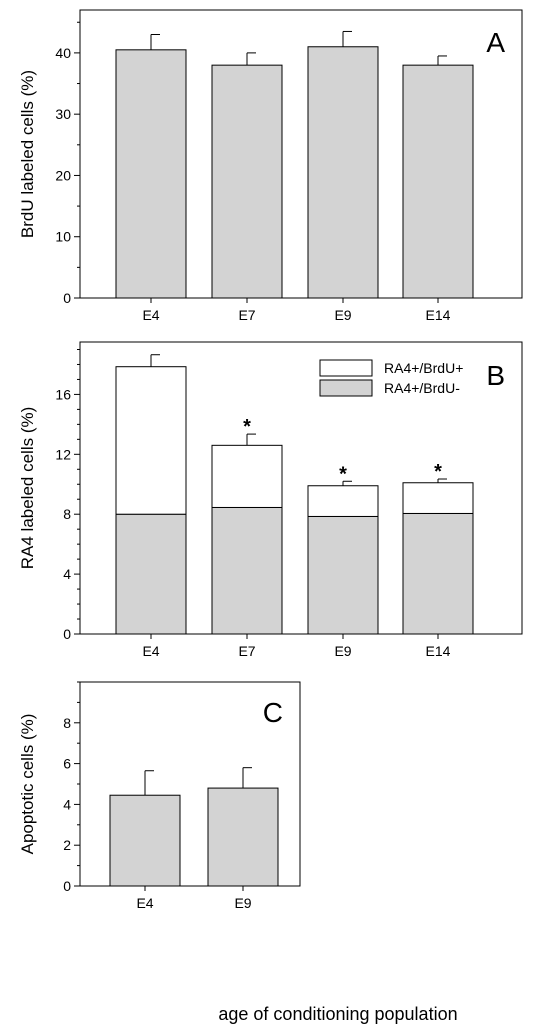 Image resolution: width=536 pixels, height=1032 pixels. Describe the element at coordinates (423, 368) in the screenshot. I see `legend-label: RA4+/BrdU+` at that location.